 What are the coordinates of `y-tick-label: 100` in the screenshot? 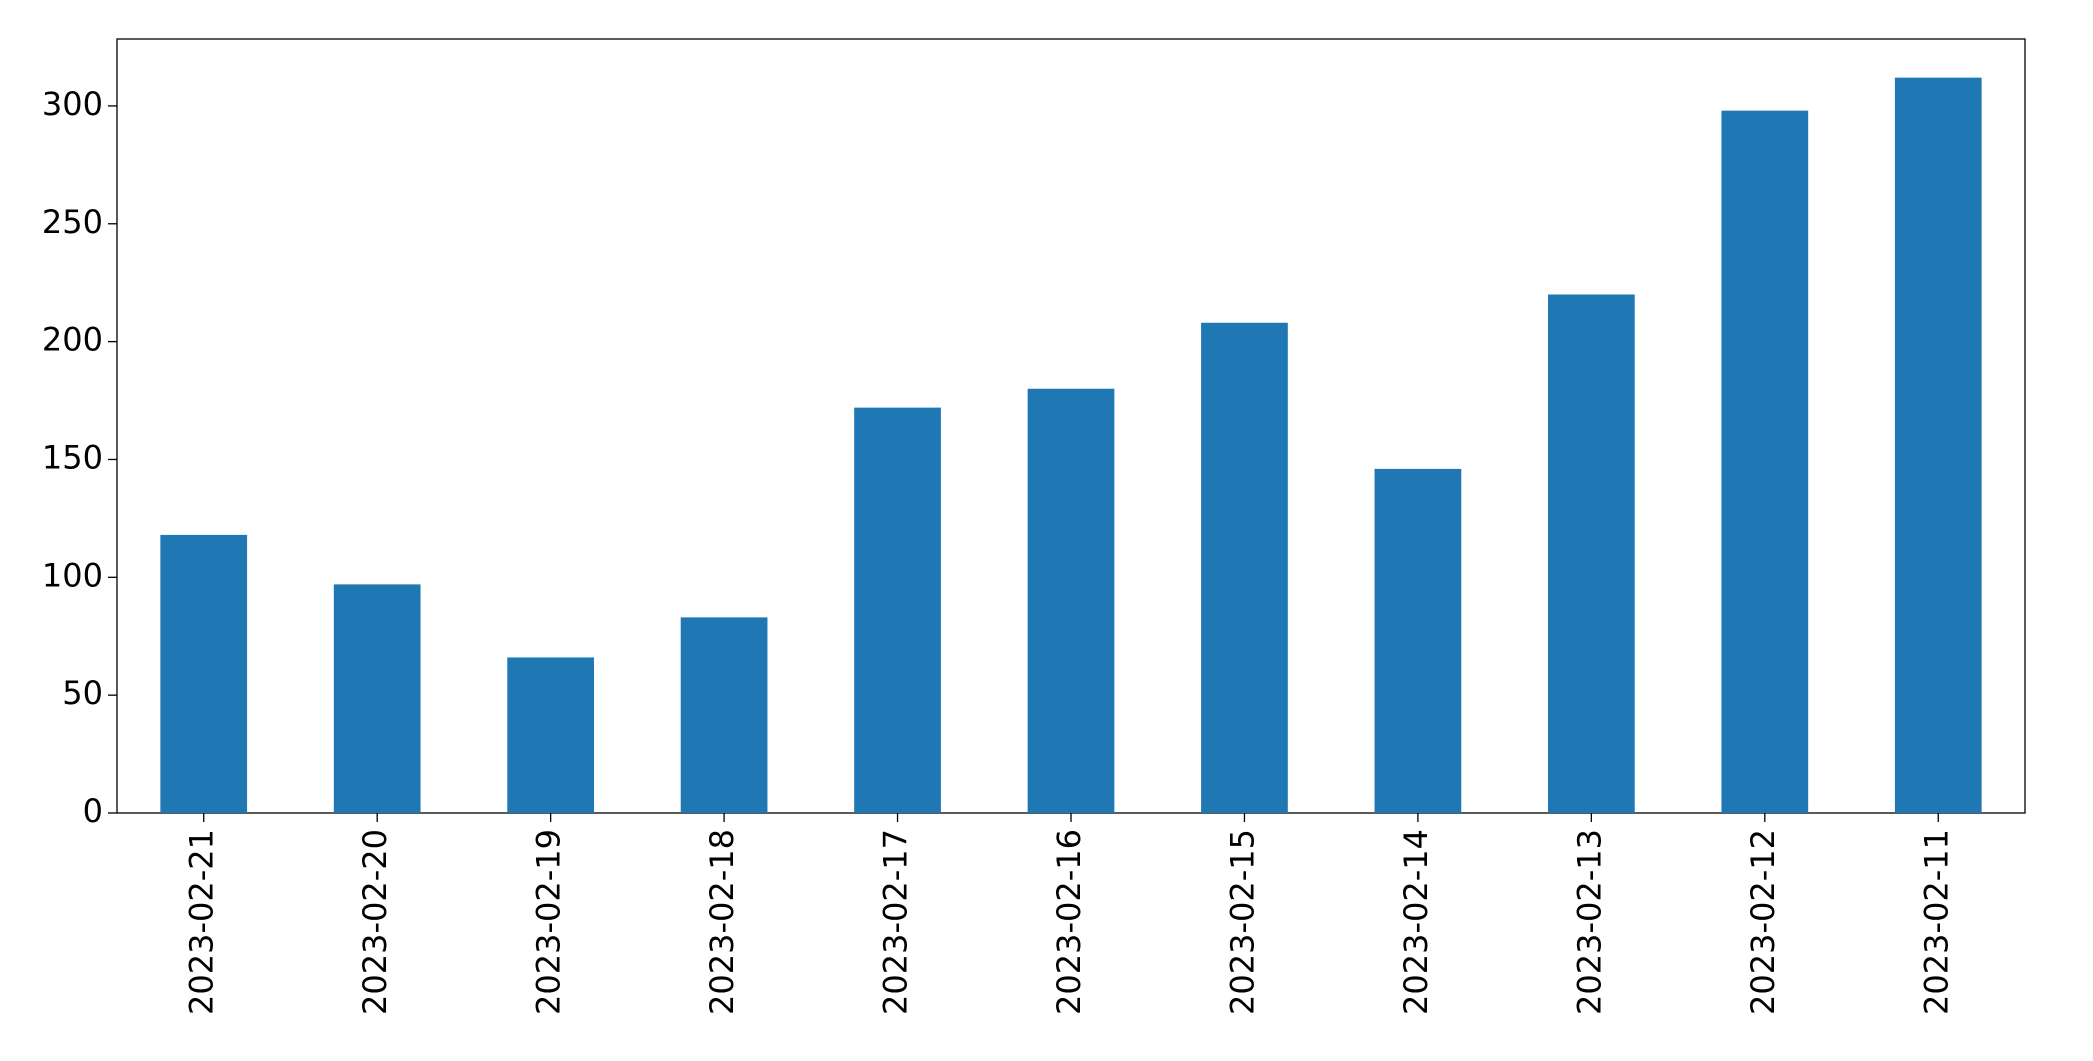 It's located at (72, 575).